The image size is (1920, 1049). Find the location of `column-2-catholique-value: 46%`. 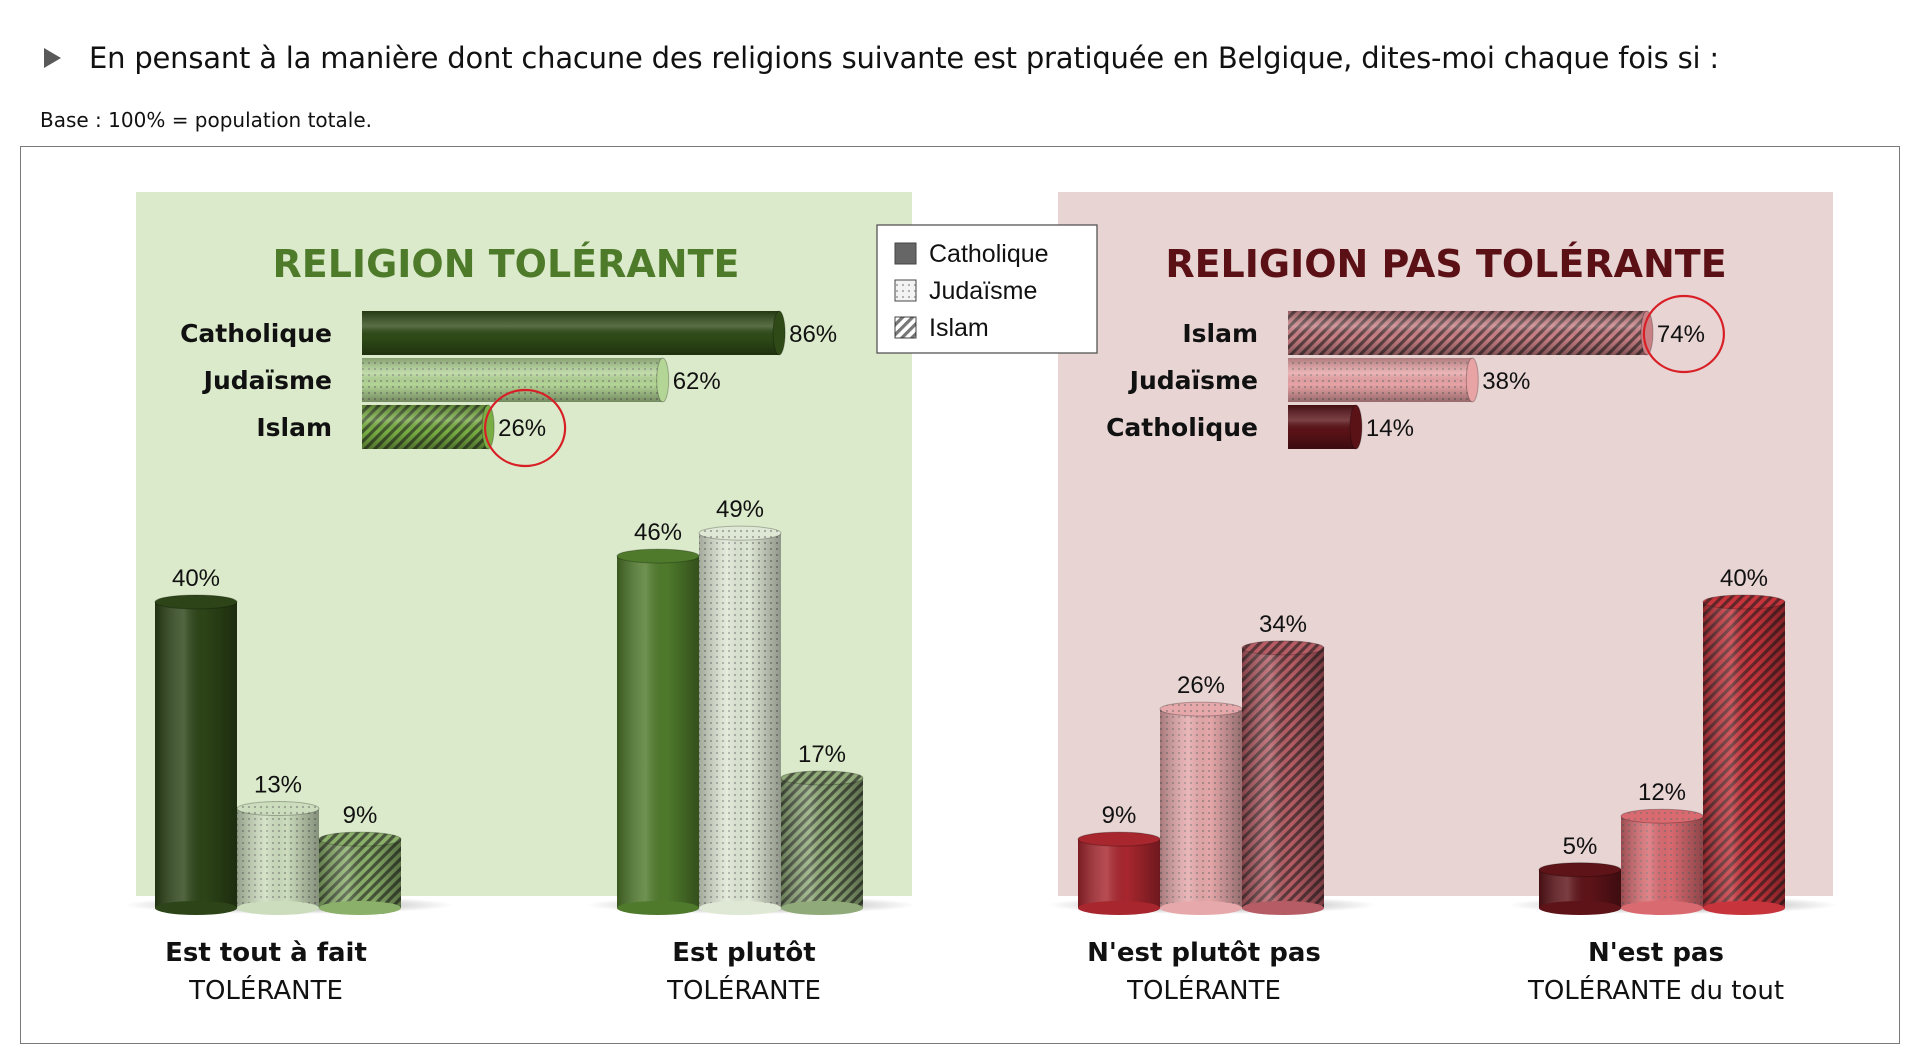

column-2-catholique-value: 46% is located at coordinates (658, 532).